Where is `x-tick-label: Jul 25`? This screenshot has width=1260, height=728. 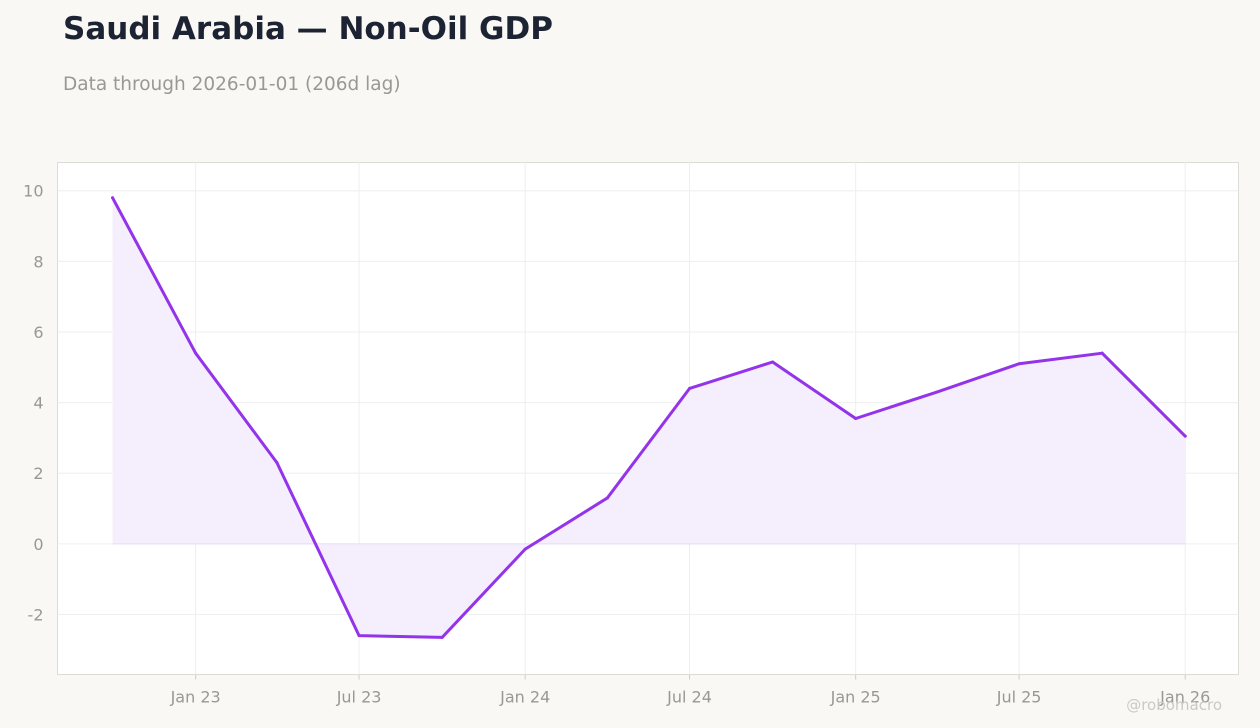
x-tick-label: Jul 25 is located at coordinates (1019, 697).